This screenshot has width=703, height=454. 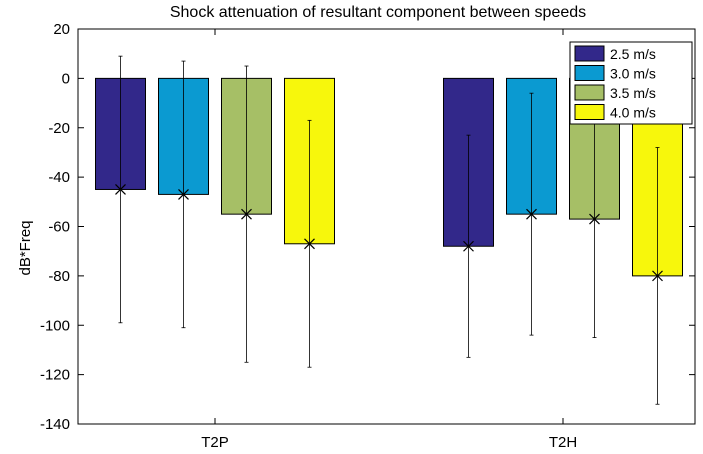 I want to click on legend-label: 3.5 m/s, so click(x=633, y=93).